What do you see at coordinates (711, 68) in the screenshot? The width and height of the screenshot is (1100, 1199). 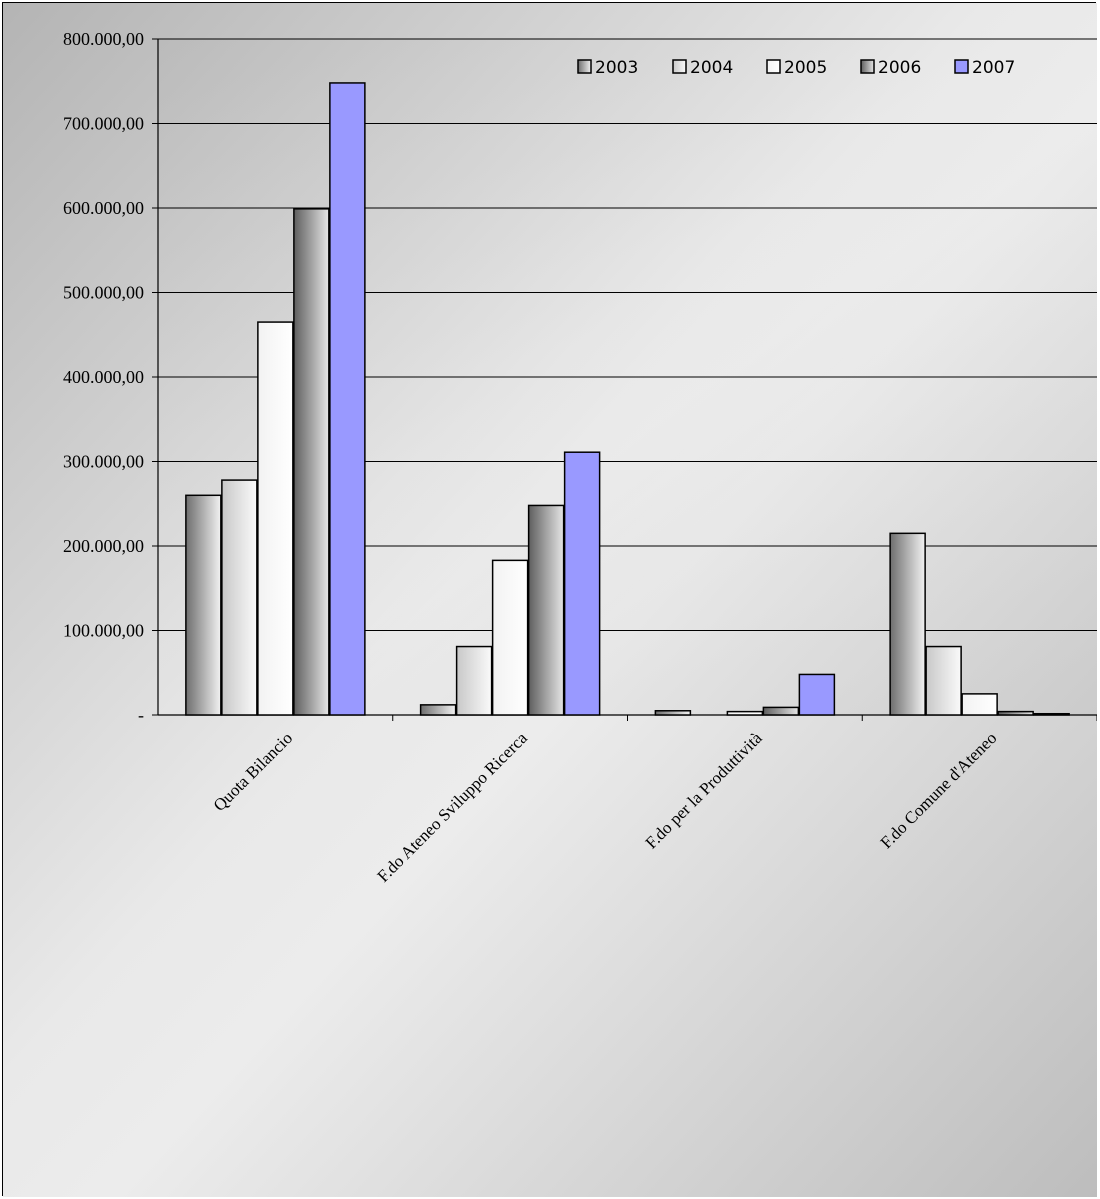 I see `legend-label-2004: 2004` at bounding box center [711, 68].